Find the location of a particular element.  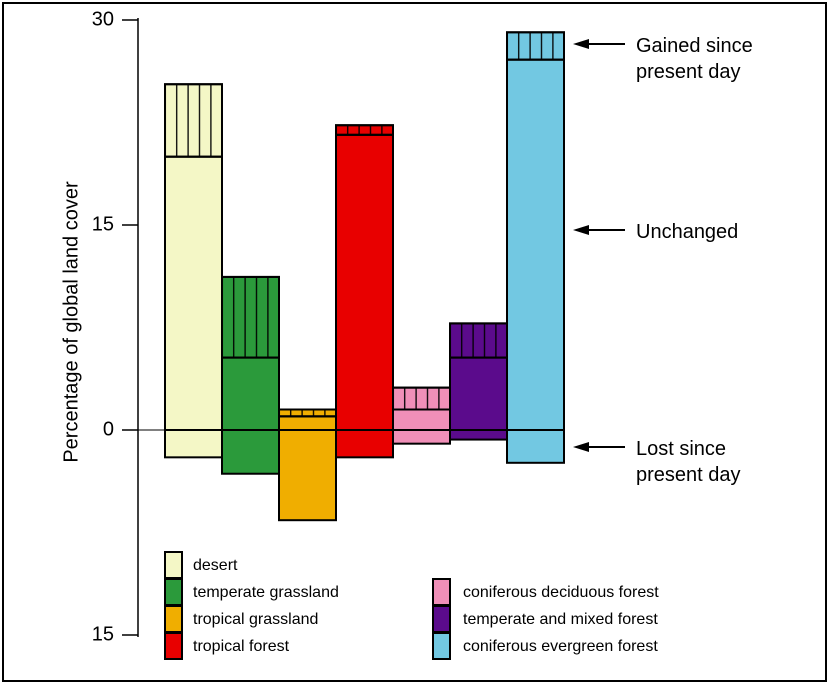

legend-label: coniferous deciduous forest is located at coordinates (561, 592).